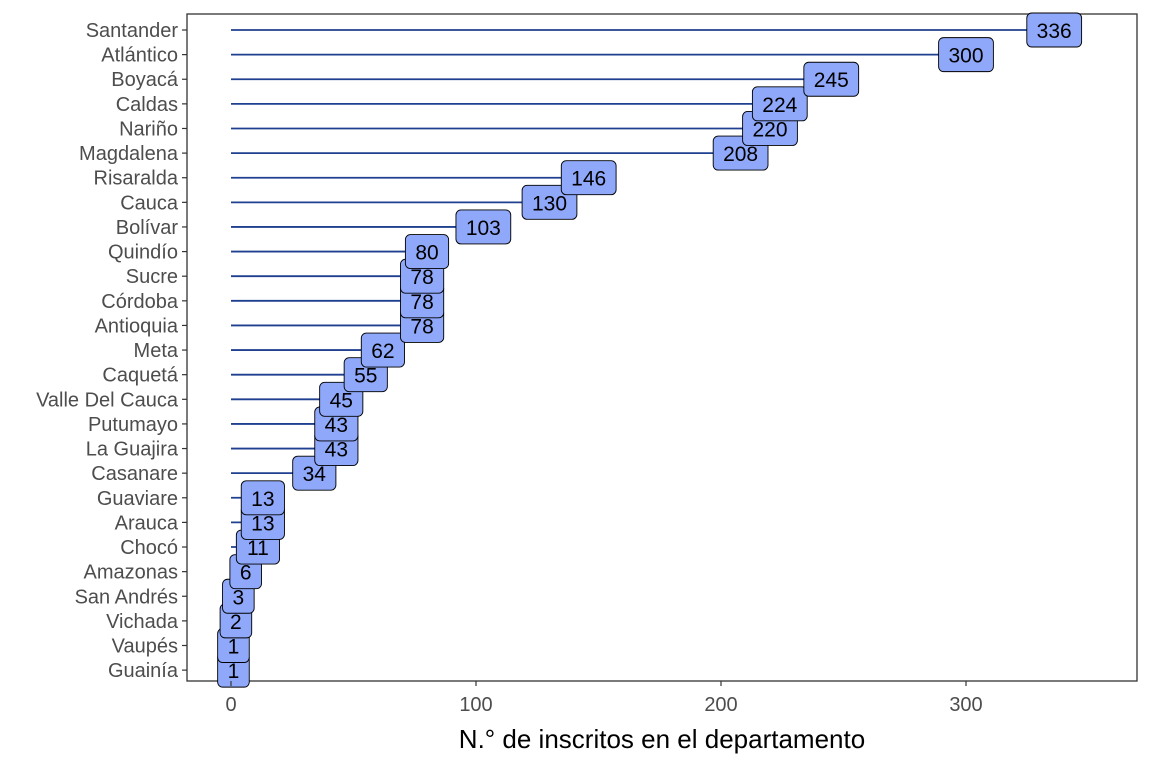 The height and width of the screenshot is (768, 1152). I want to click on data-label: 220, so click(769, 129).